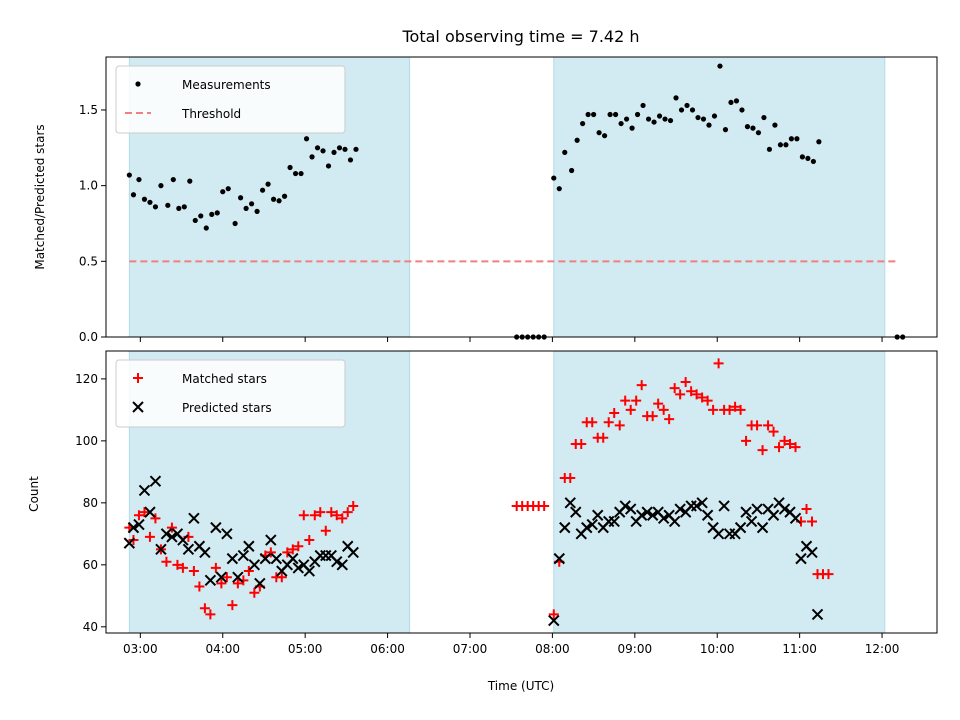  Describe the element at coordinates (222, 649) in the screenshot. I see `x-tick-label-0400: 04:00` at that location.